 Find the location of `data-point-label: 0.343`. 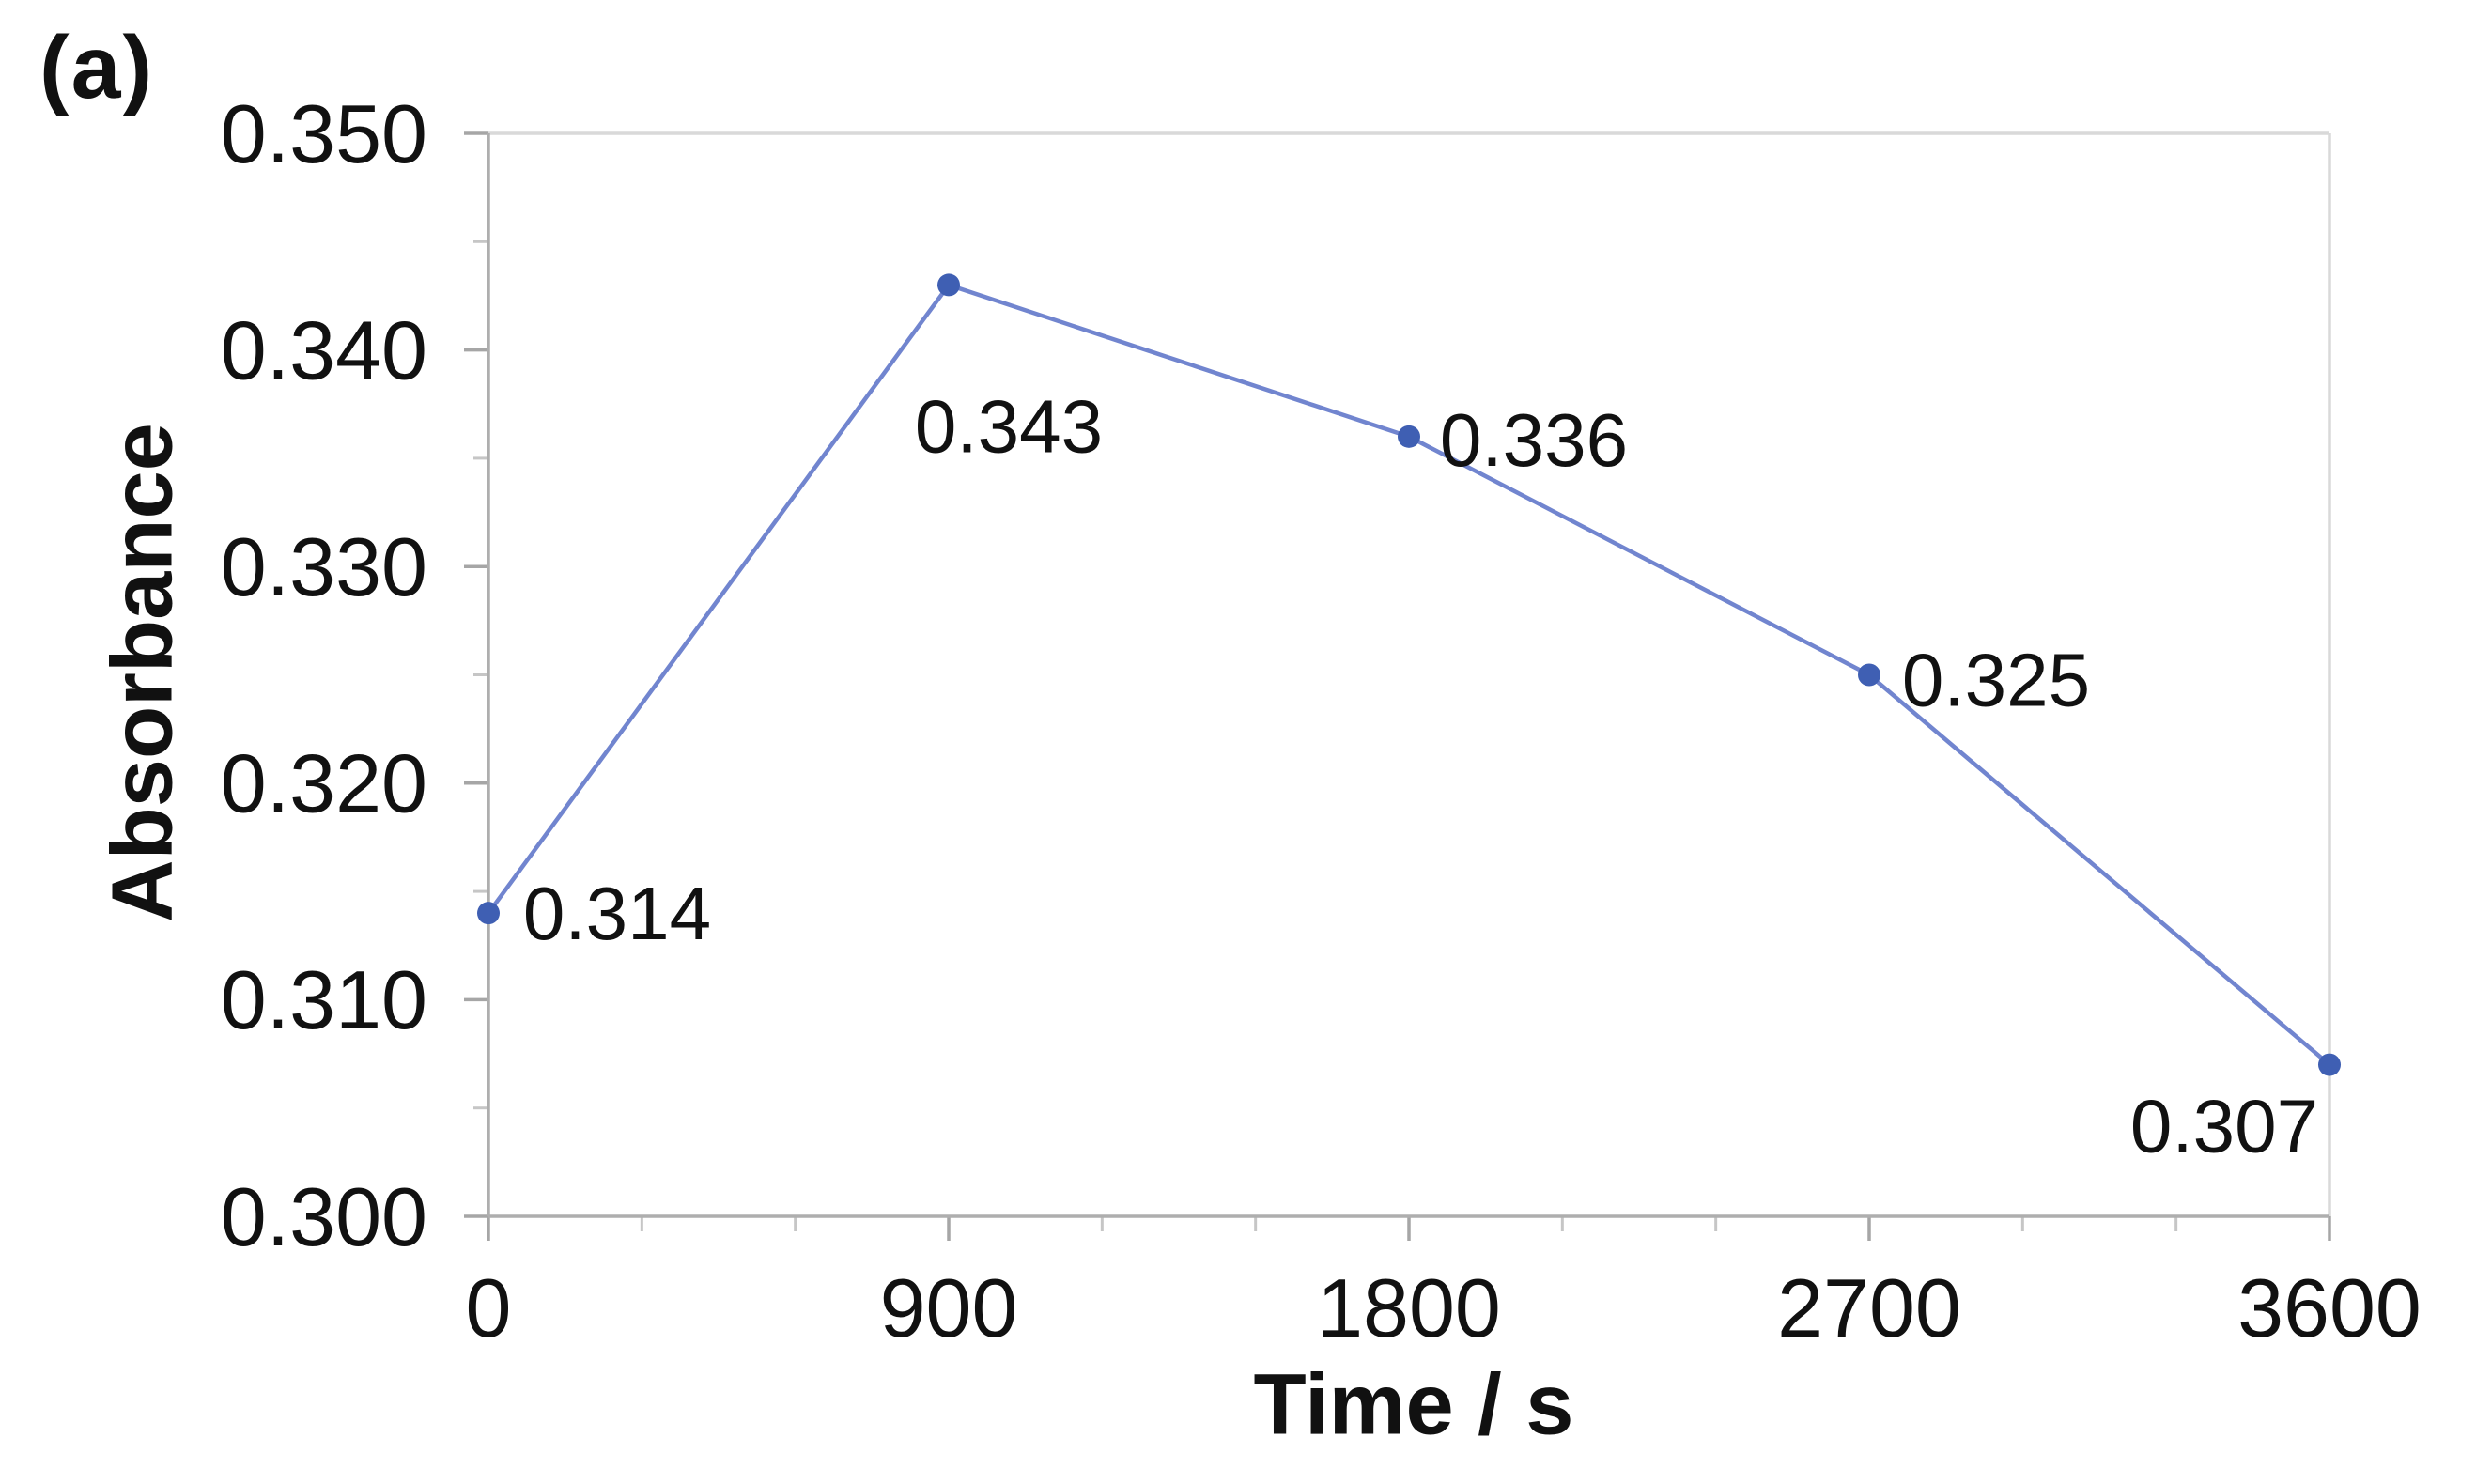

data-point-label: 0.343 is located at coordinates (1009, 426).